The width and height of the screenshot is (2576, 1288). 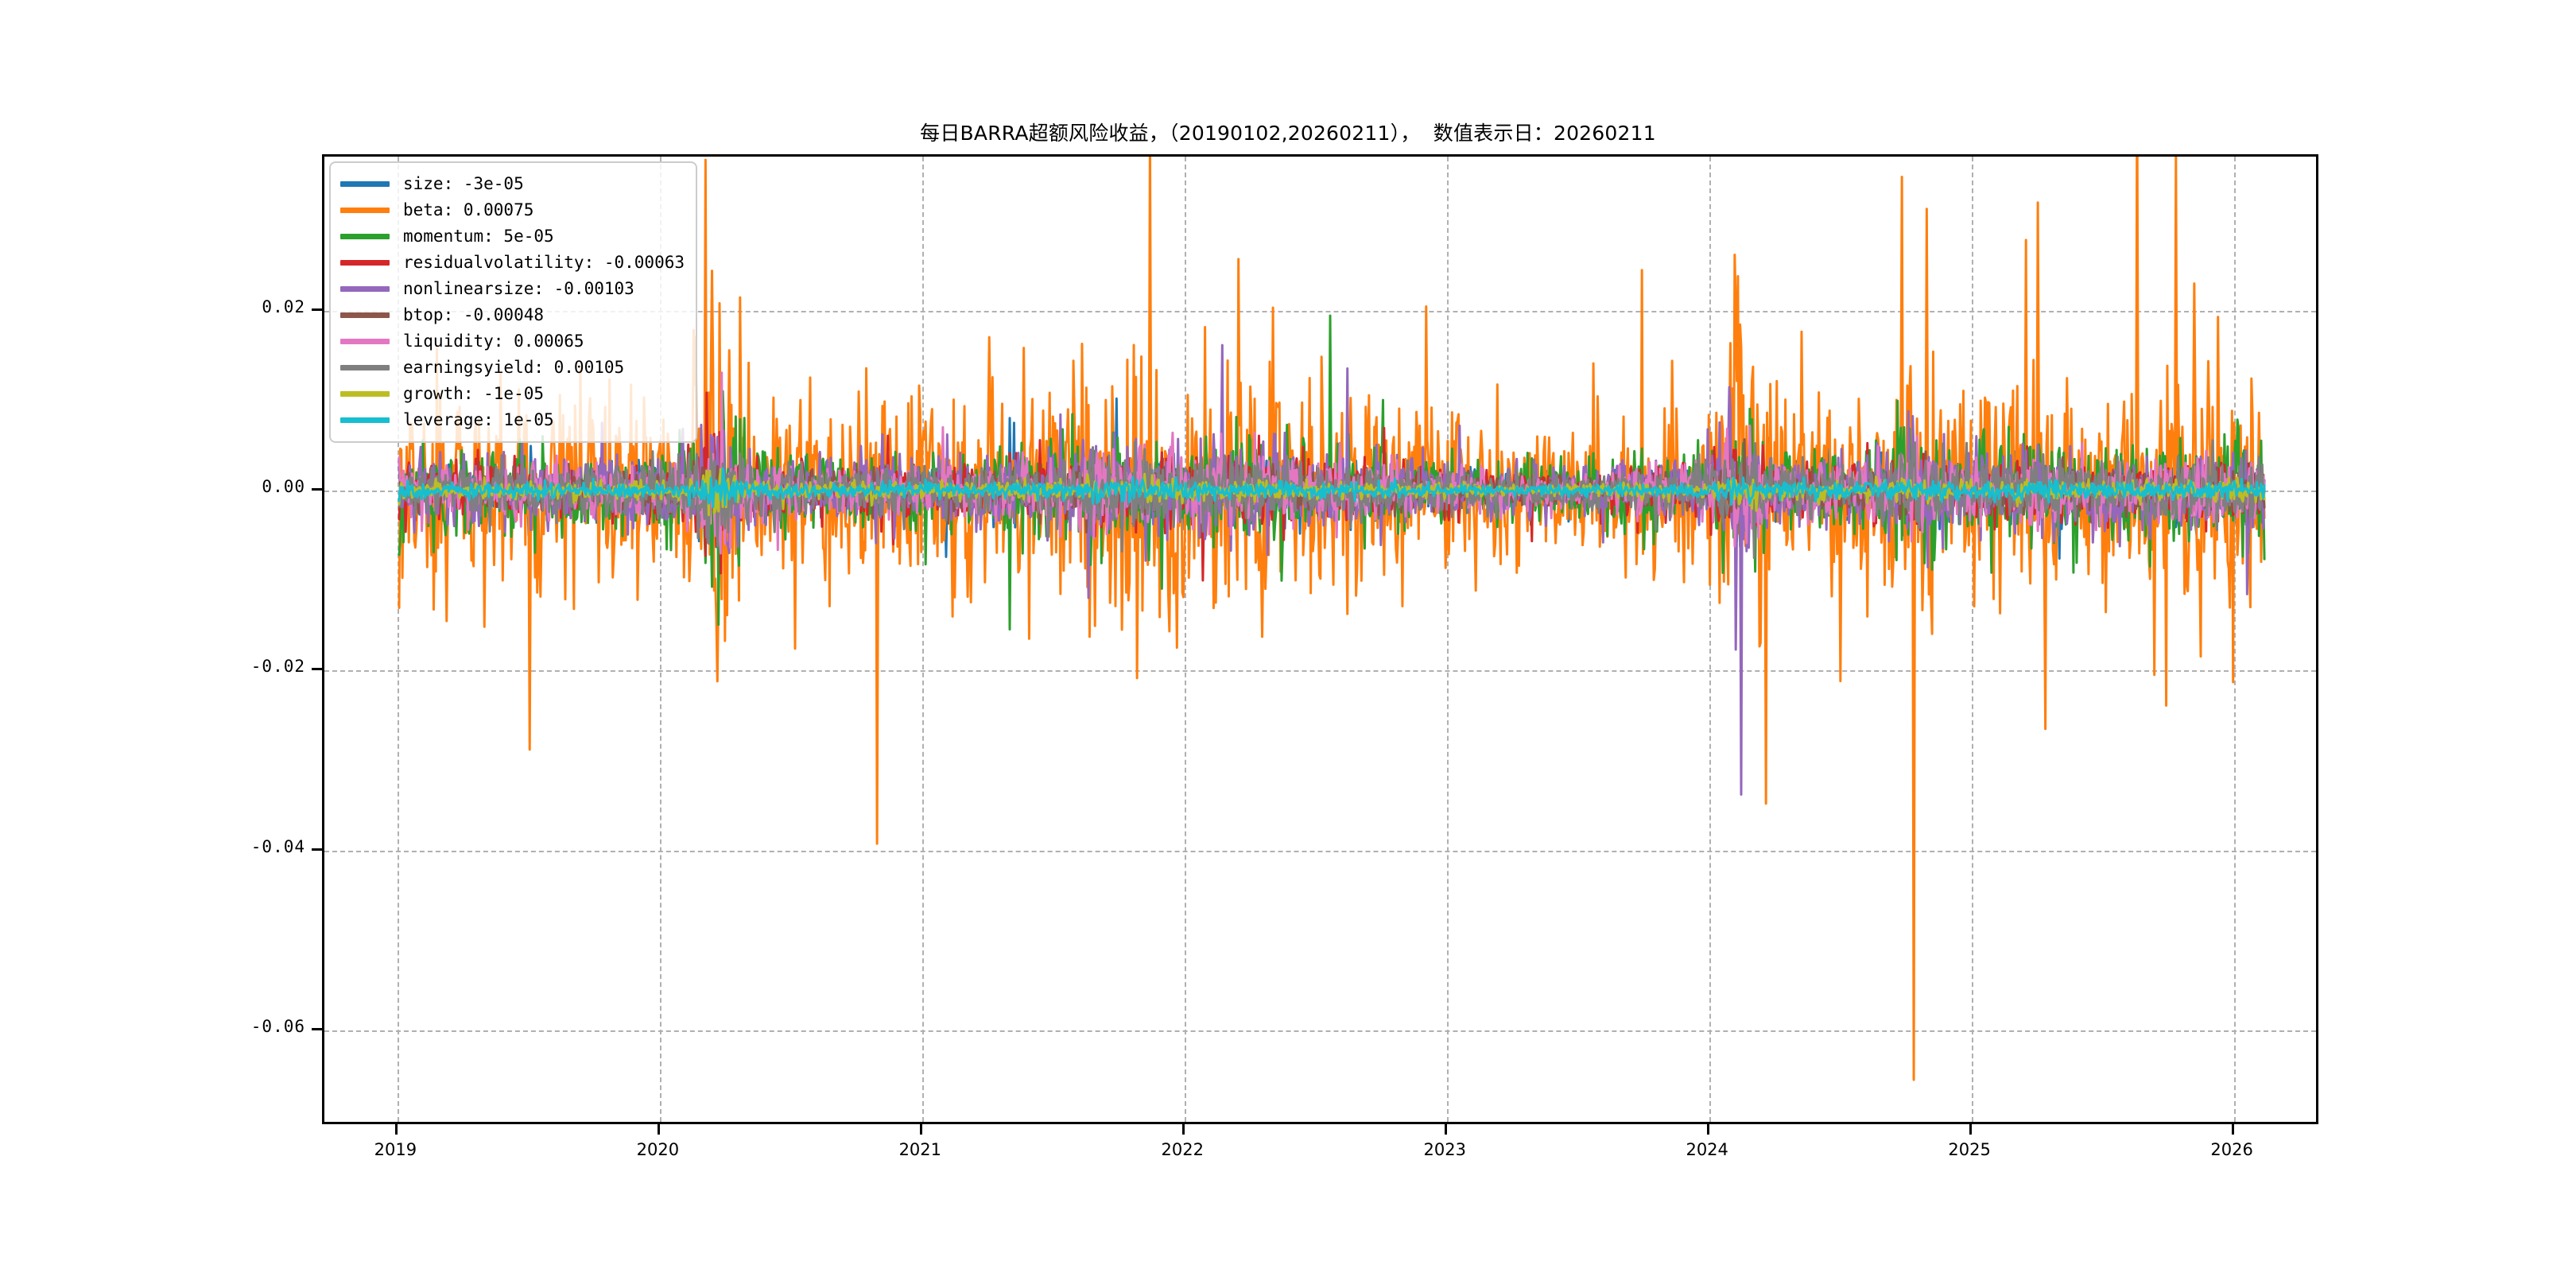 I want to click on legend-swatch-size-icon, so click(x=365, y=184).